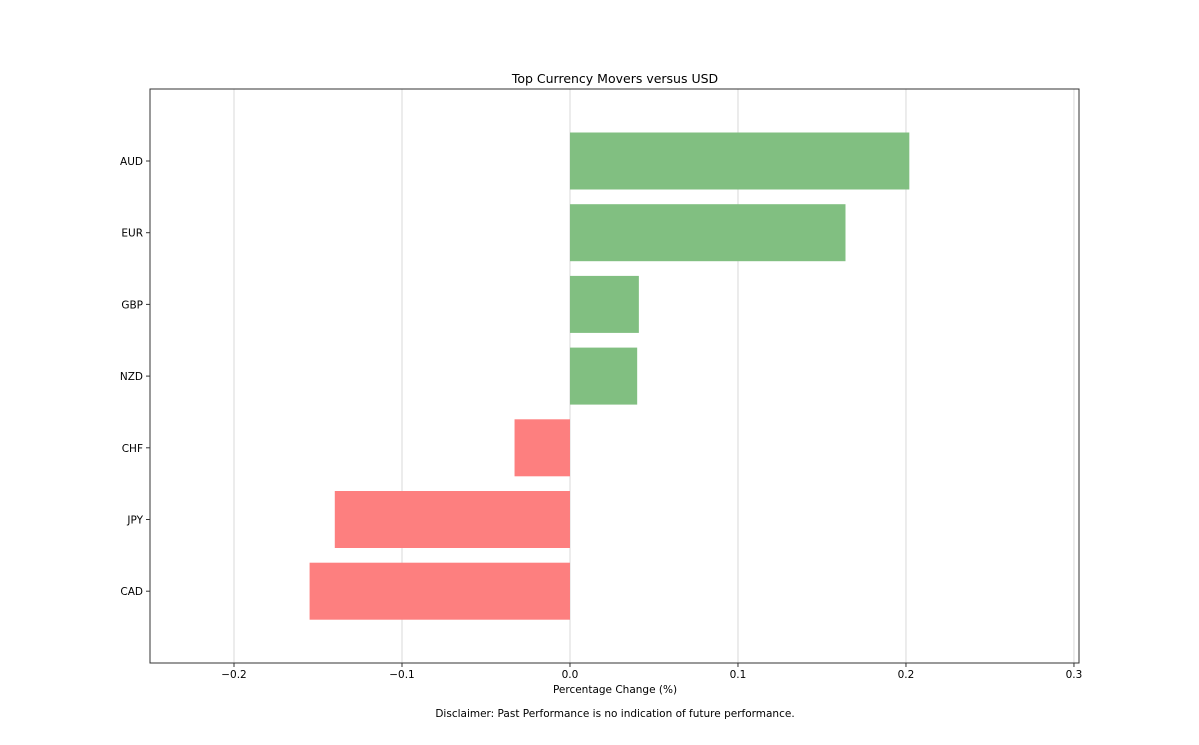 This screenshot has height=745, width=1199. Describe the element at coordinates (131, 377) in the screenshot. I see `y-tick-label-nzd: NZD` at that location.